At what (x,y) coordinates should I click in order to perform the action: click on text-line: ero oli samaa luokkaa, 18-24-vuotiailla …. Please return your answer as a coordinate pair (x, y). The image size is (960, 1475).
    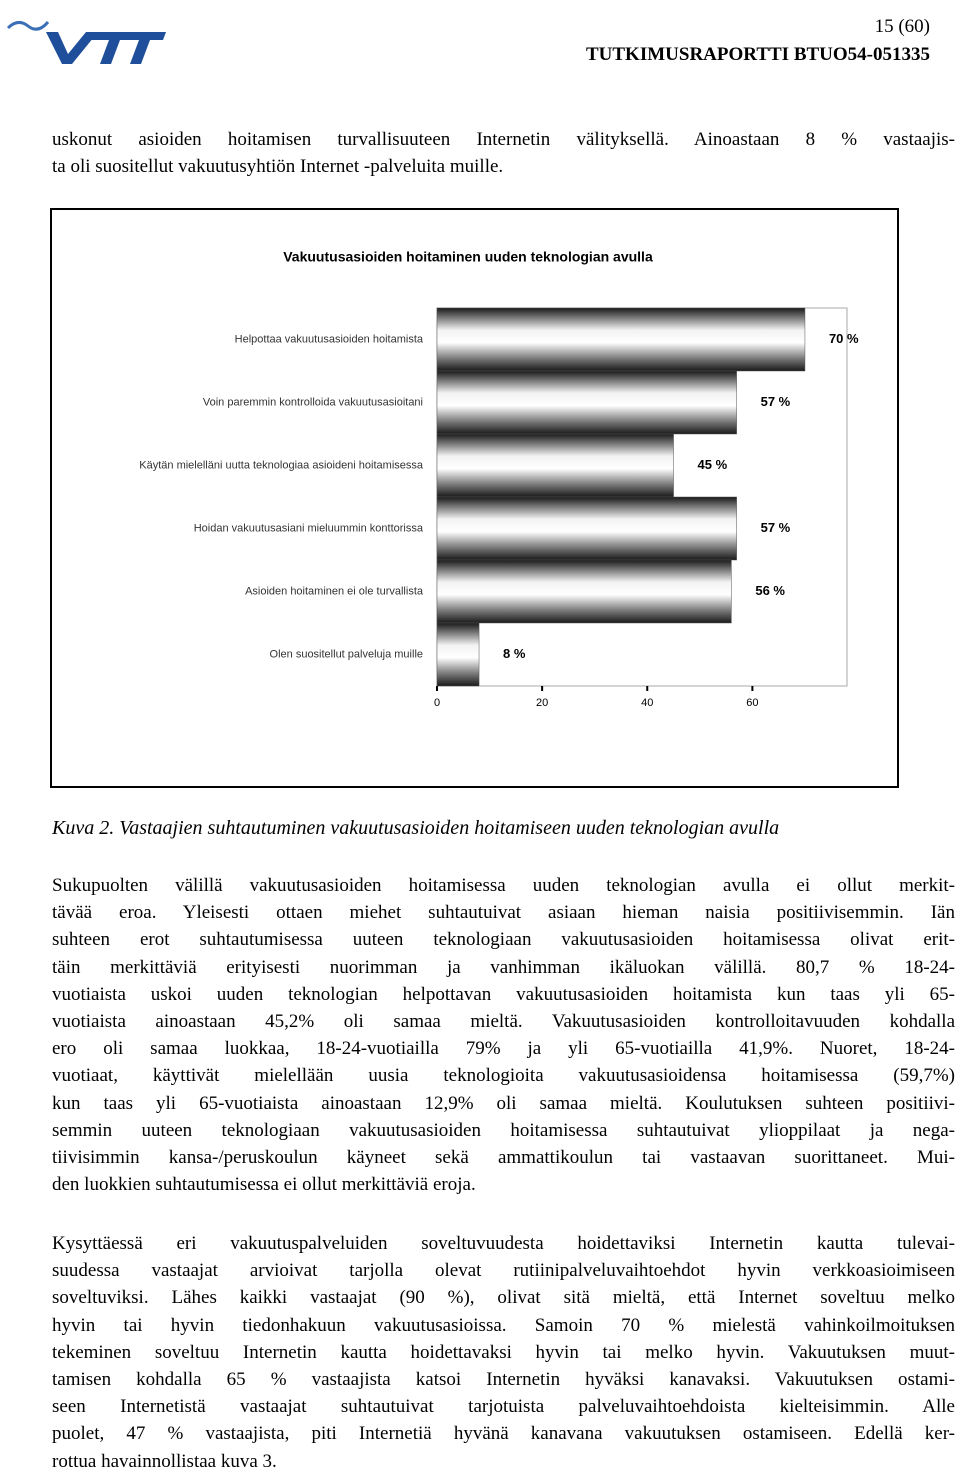
    Looking at the image, I should click on (503, 1049).